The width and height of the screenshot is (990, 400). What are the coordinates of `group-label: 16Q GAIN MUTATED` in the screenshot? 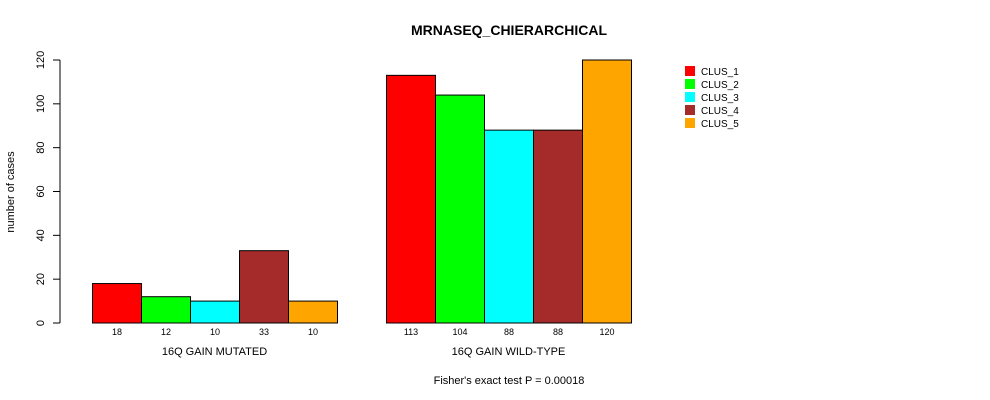 It's located at (214, 352).